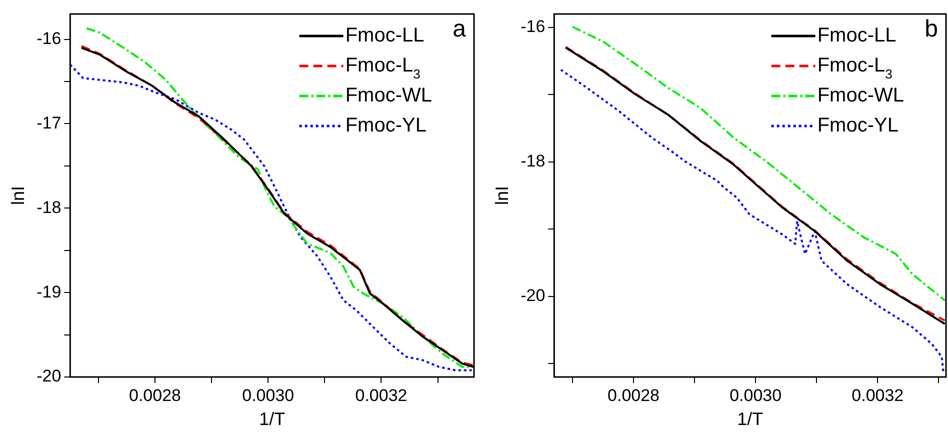 This screenshot has width=948, height=435. Describe the element at coordinates (49, 292) in the screenshot. I see `y-tick-label: -19` at that location.